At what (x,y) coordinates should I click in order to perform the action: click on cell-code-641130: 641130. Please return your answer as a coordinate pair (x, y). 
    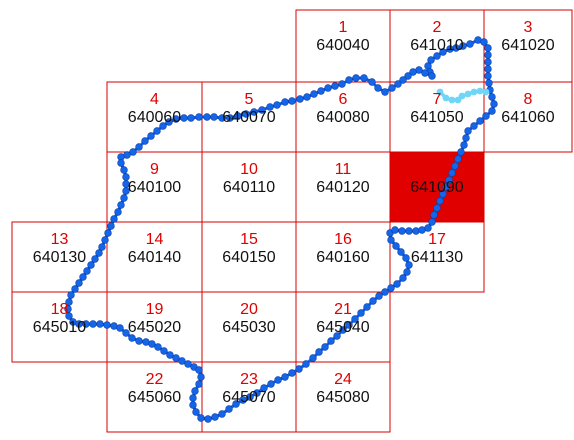
    Looking at the image, I should click on (437, 257).